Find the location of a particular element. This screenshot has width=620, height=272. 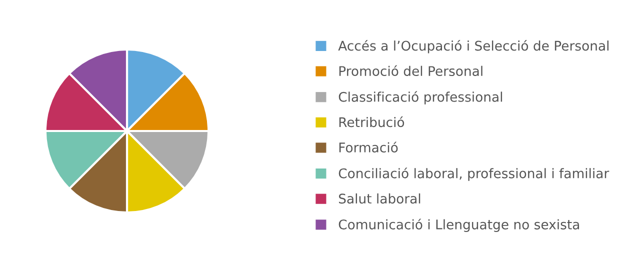

legend-label: Retribució is located at coordinates (371, 122).